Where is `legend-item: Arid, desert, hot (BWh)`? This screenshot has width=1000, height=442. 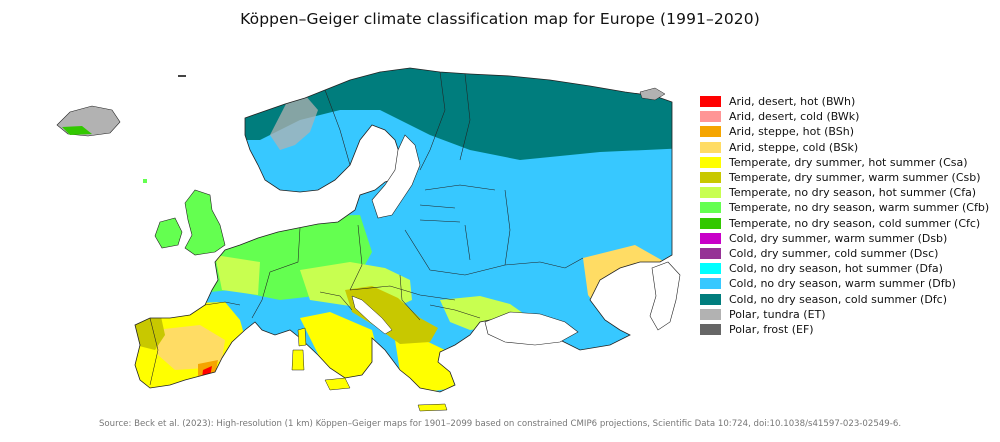
legend-item: Arid, desert, hot (BWh) is located at coordinates (844, 101).